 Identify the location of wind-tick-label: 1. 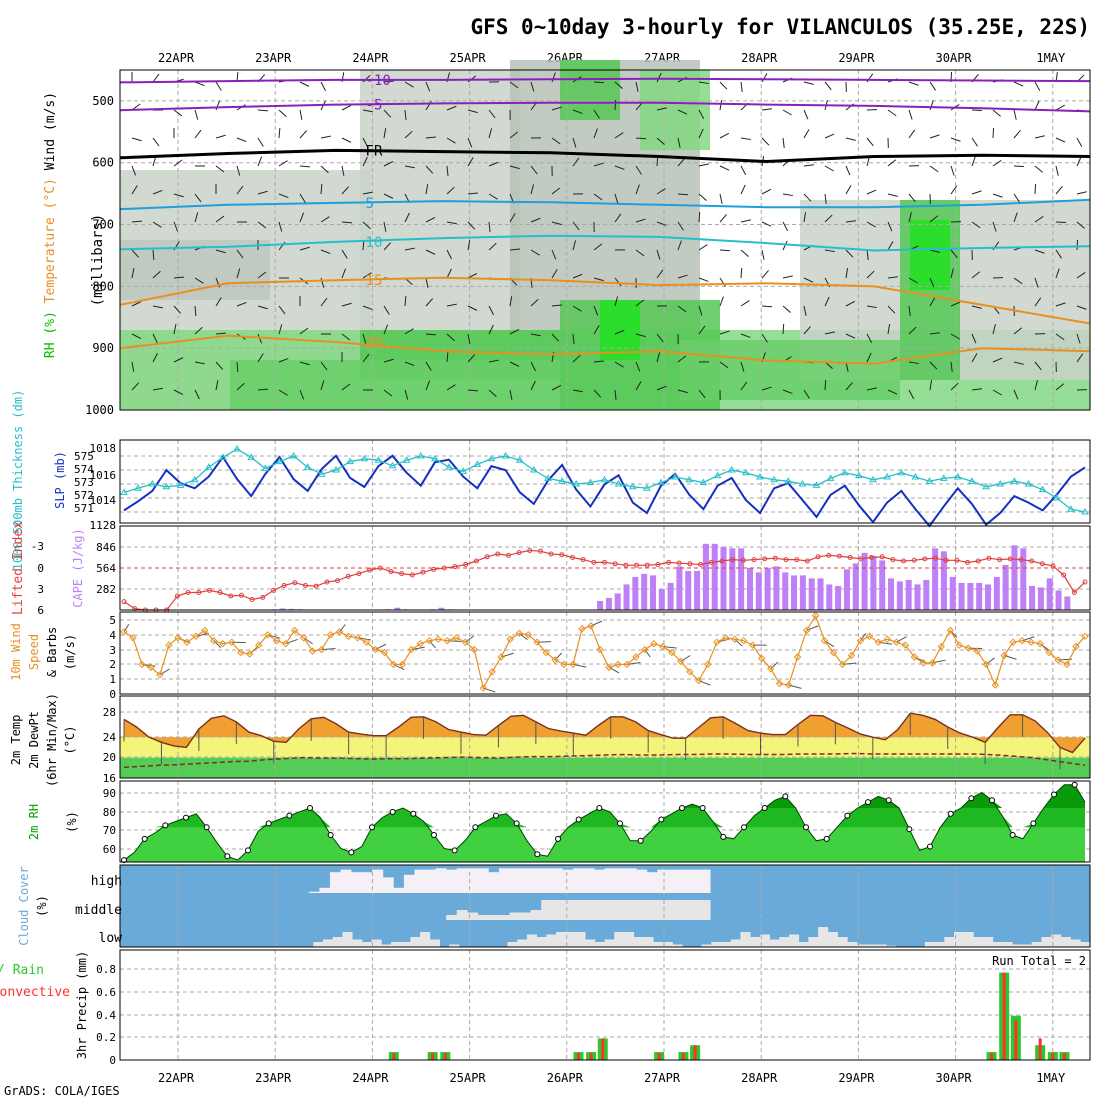
(112, 679).